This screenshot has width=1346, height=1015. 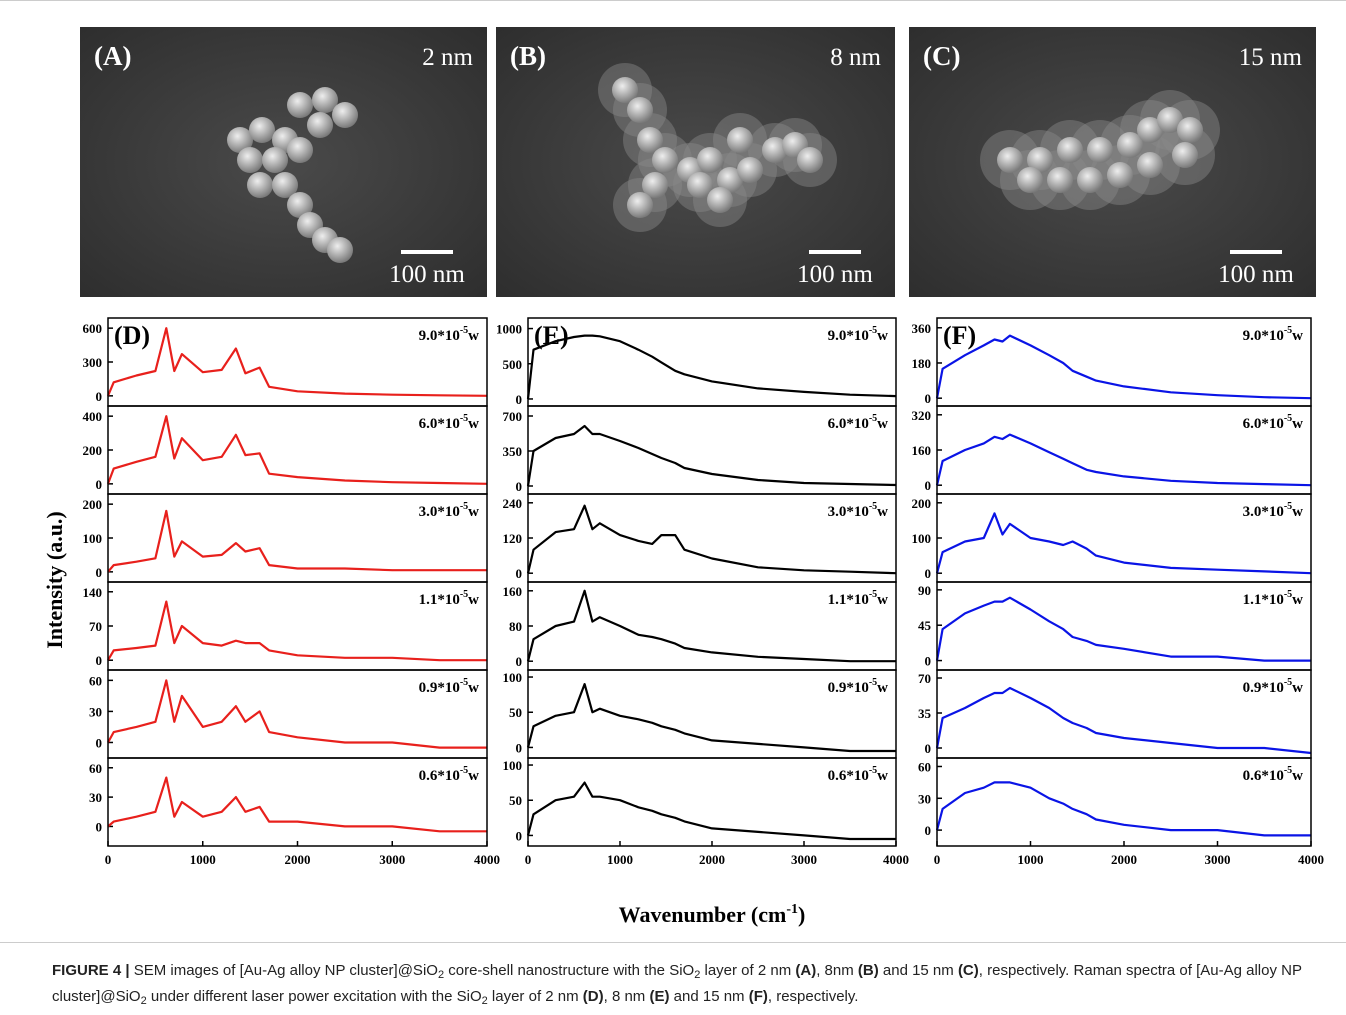 What do you see at coordinates (855, 57) in the screenshot?
I see `shell-thickness: 8 nm` at bounding box center [855, 57].